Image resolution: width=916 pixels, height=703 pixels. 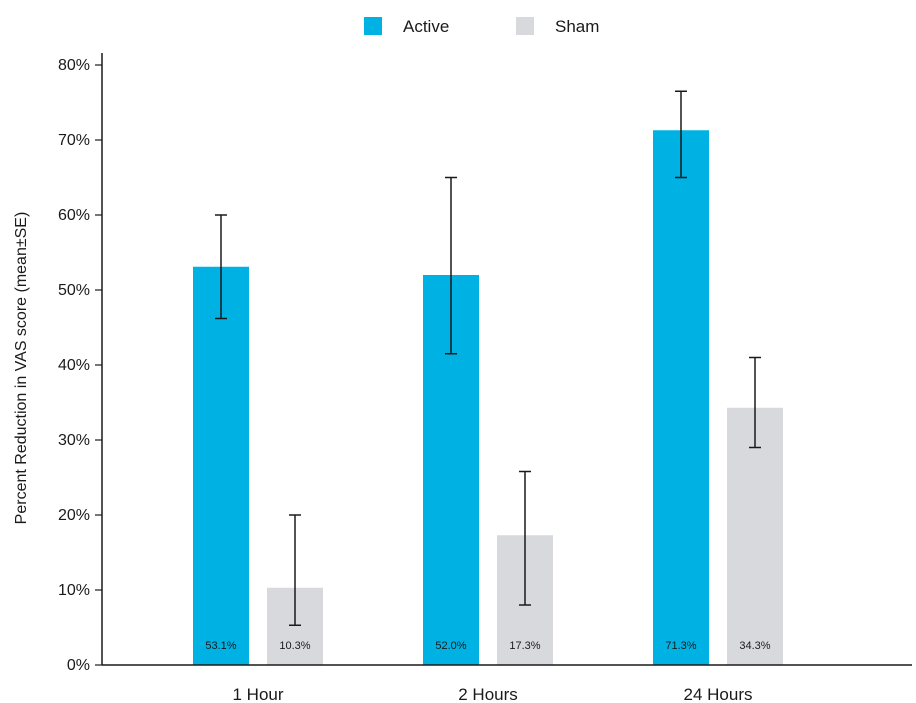 What do you see at coordinates (487, 646) in the screenshot?
I see `bar-labels: 53.1% 10.3% 52.0% 17.3% 71.3% 34.3%` at bounding box center [487, 646].